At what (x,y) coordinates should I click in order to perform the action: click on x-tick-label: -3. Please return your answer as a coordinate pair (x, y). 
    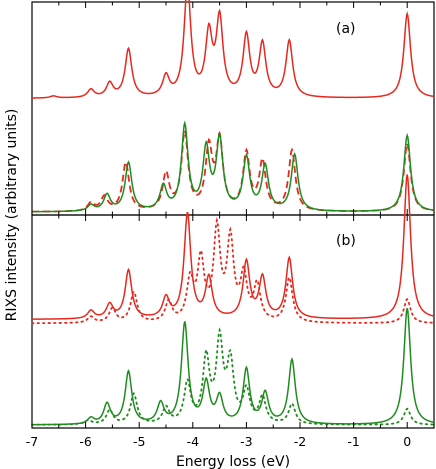
    Looking at the image, I should click on (246, 441).